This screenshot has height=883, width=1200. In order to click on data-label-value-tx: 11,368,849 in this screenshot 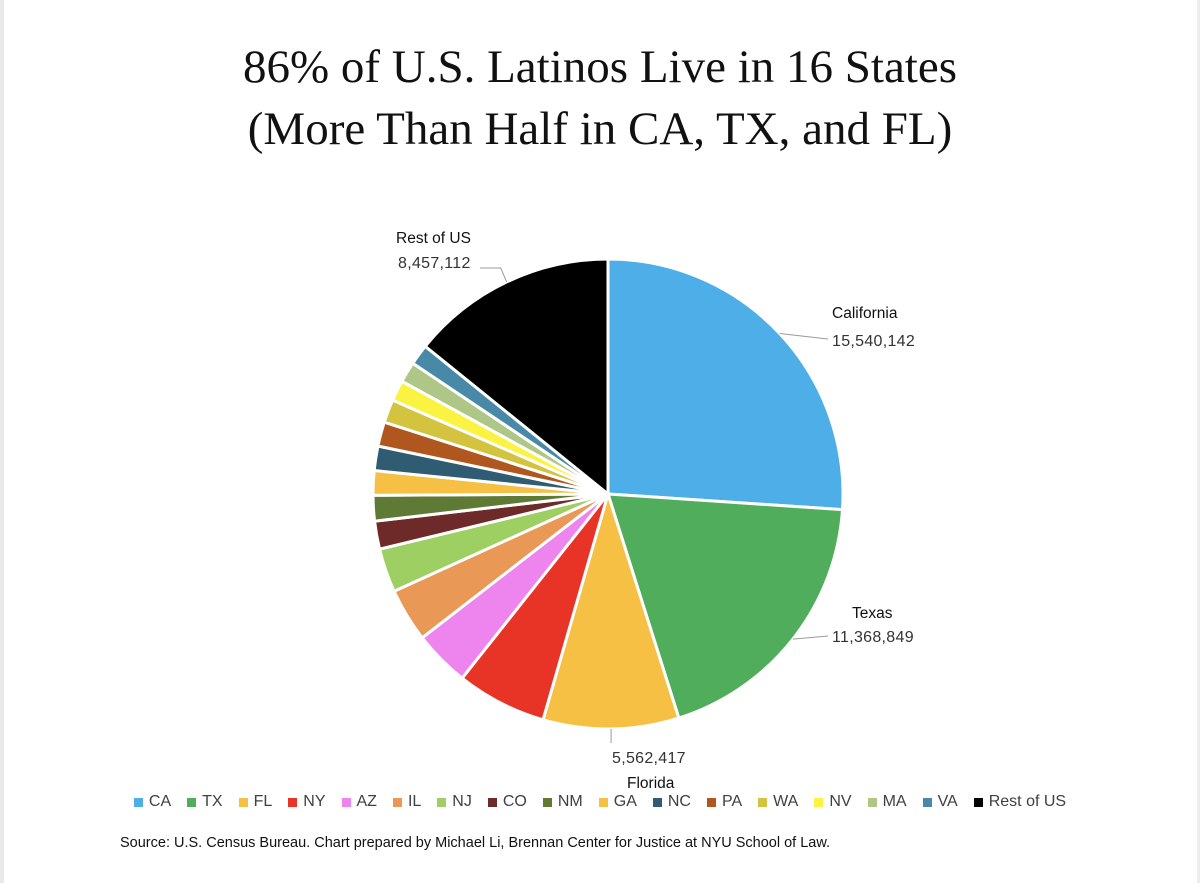, I will do `click(873, 637)`.